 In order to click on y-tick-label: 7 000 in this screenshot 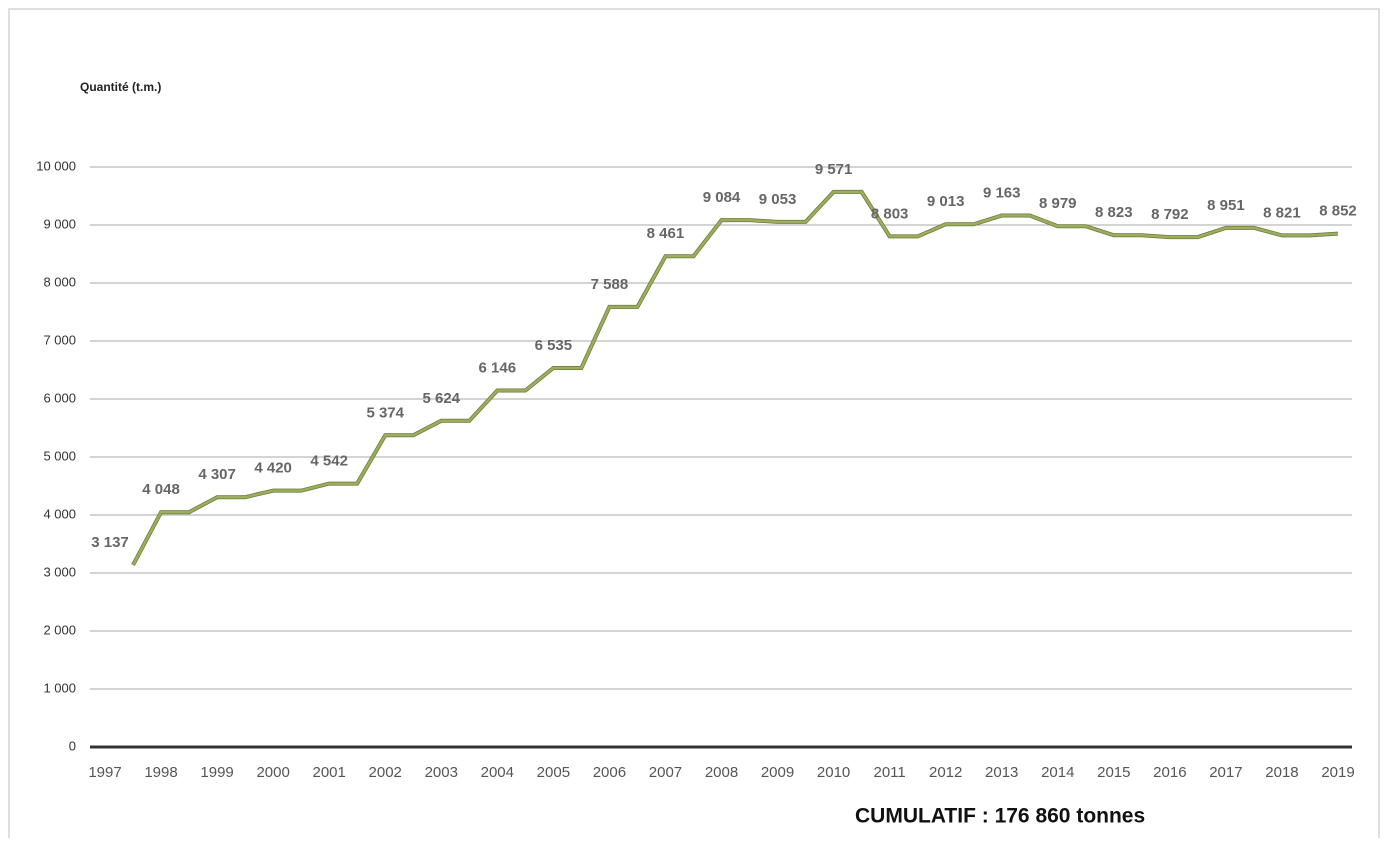, I will do `click(59, 339)`.